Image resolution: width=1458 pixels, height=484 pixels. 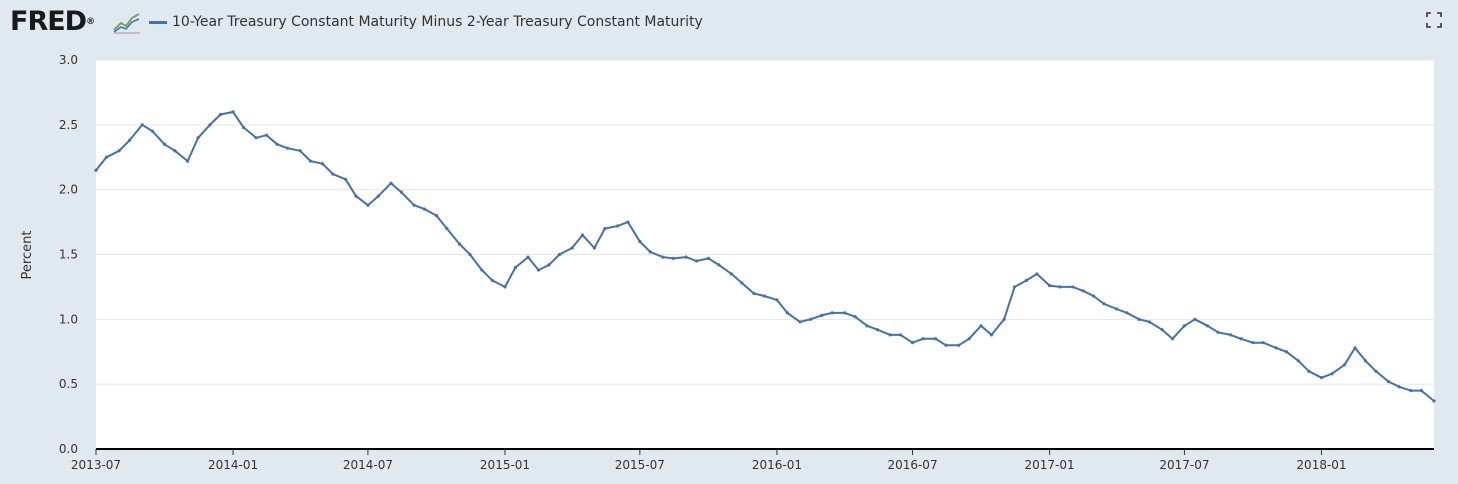 What do you see at coordinates (68, 384) in the screenshot?
I see `y-tick-label: 0.5` at bounding box center [68, 384].